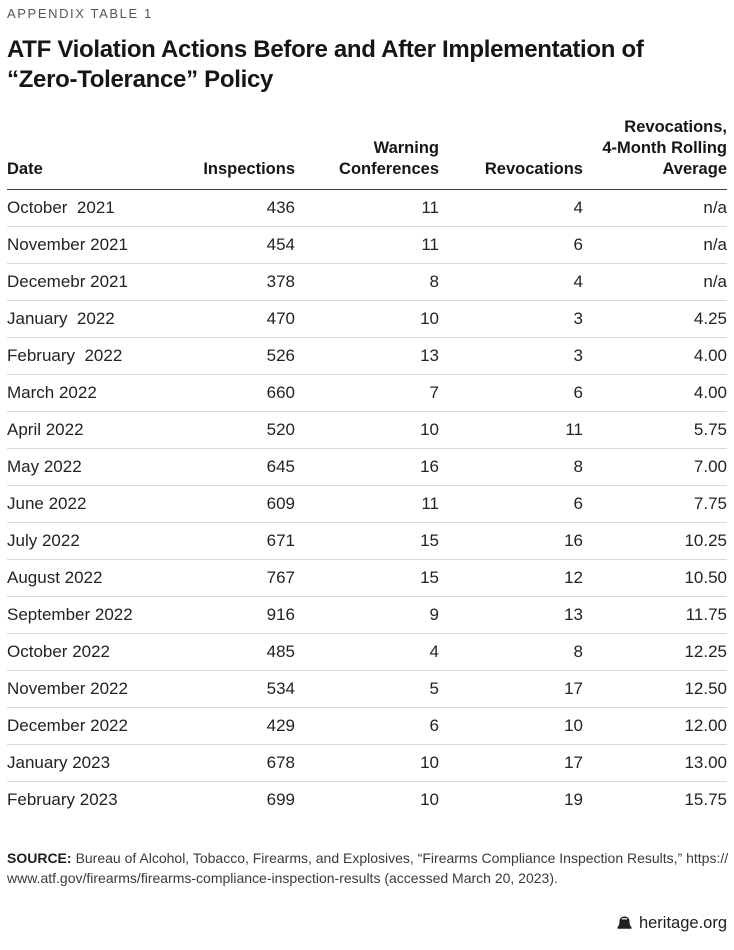  Describe the element at coordinates (97, 726) in the screenshot. I see `cell-date: December 2022` at that location.